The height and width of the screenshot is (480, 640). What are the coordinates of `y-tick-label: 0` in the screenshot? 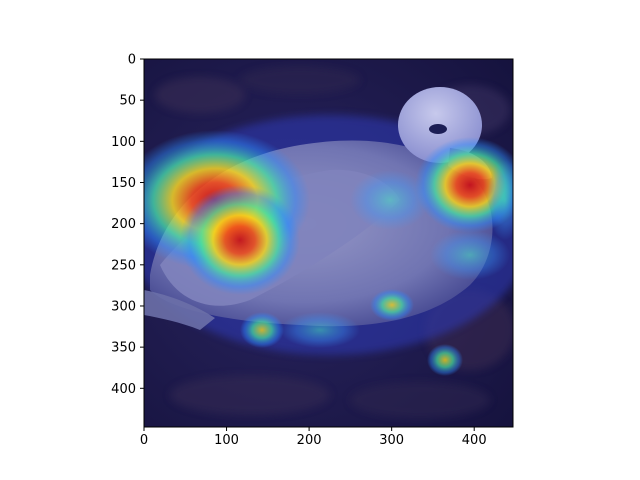 It's located at (132, 60).